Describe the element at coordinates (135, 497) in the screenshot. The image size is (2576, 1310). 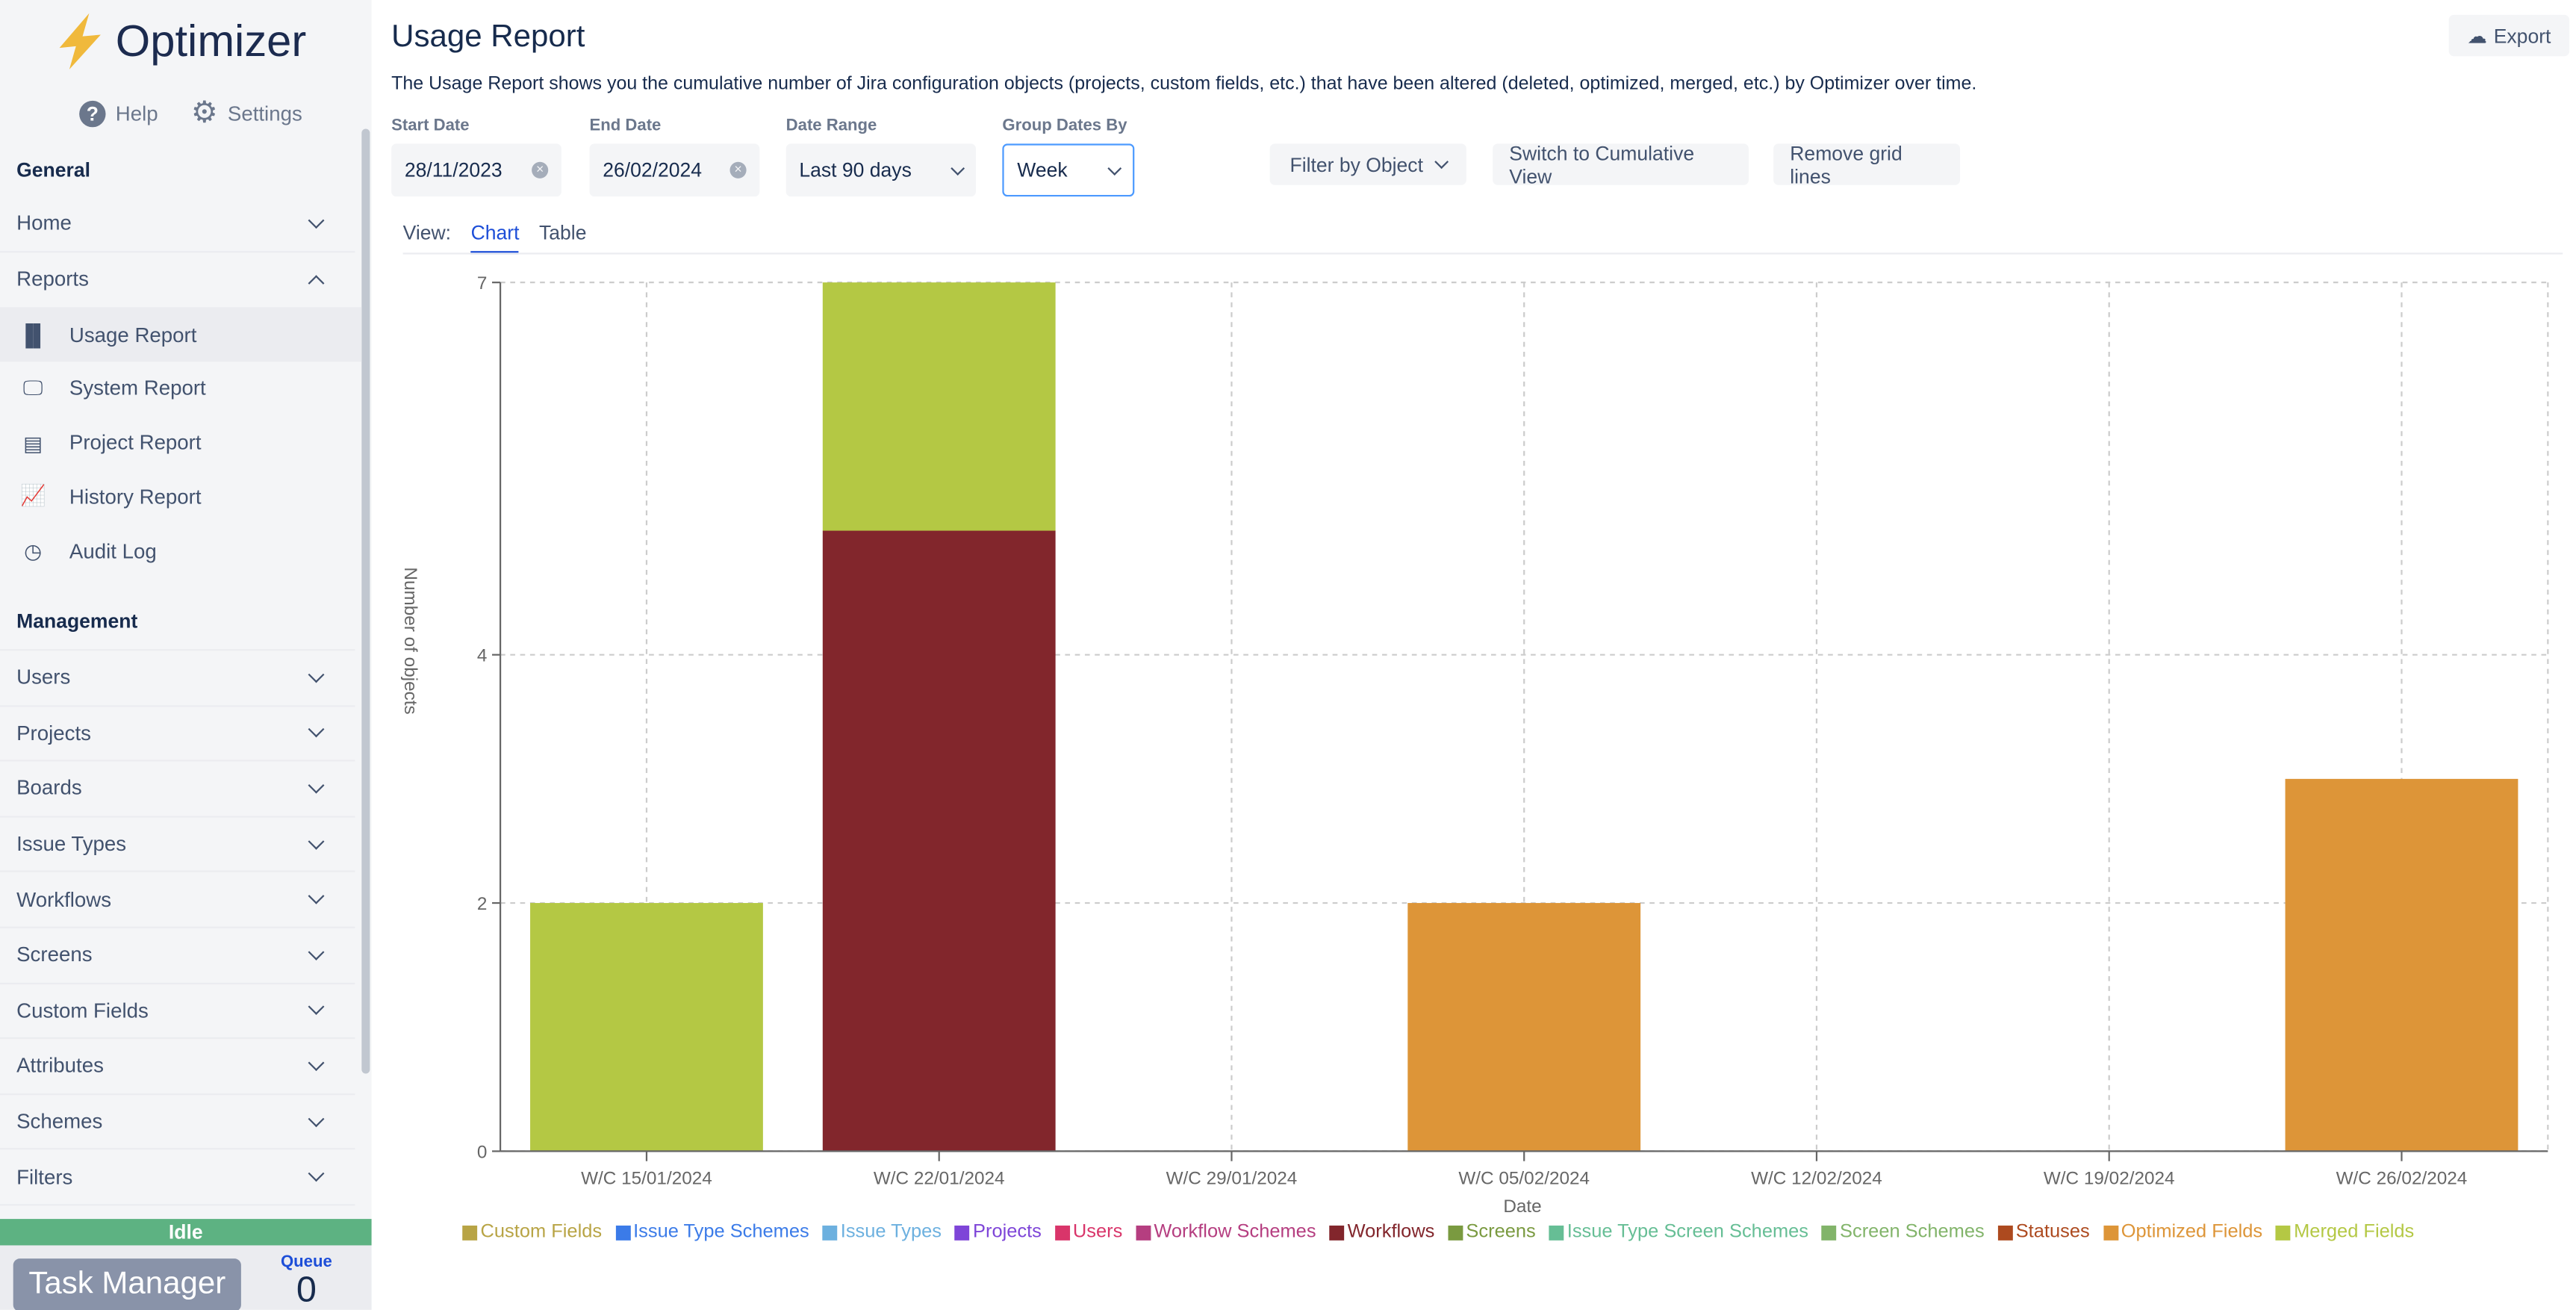
I see `nav-label: History Report` at that location.